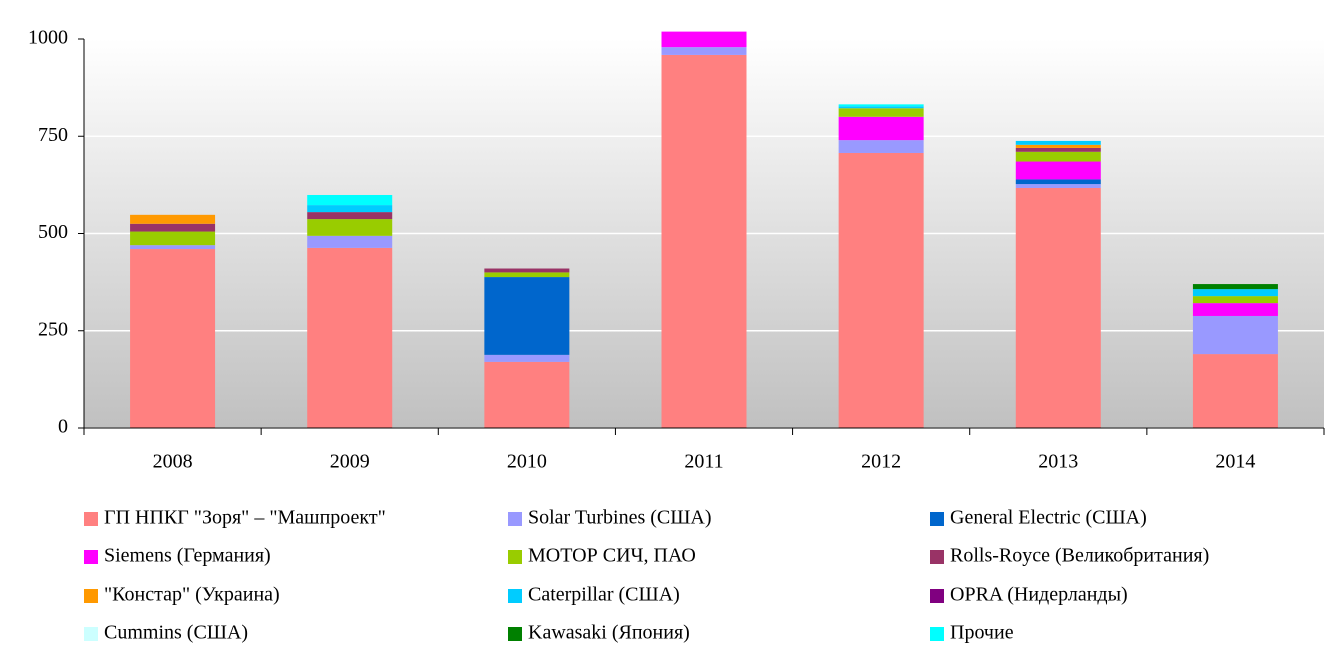 Image resolution: width=1334 pixels, height=669 pixels. I want to click on x-tick-label: 2013, so click(1058, 462).